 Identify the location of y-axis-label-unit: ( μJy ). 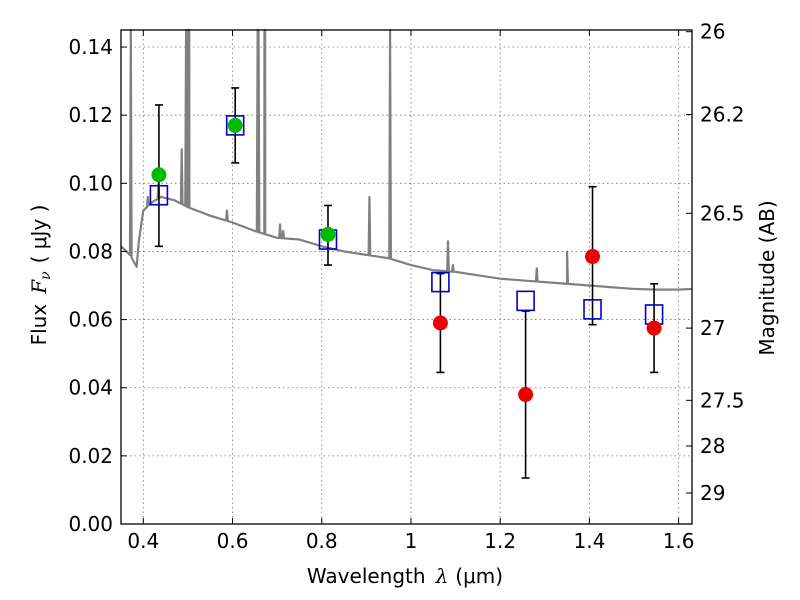
(39, 234).